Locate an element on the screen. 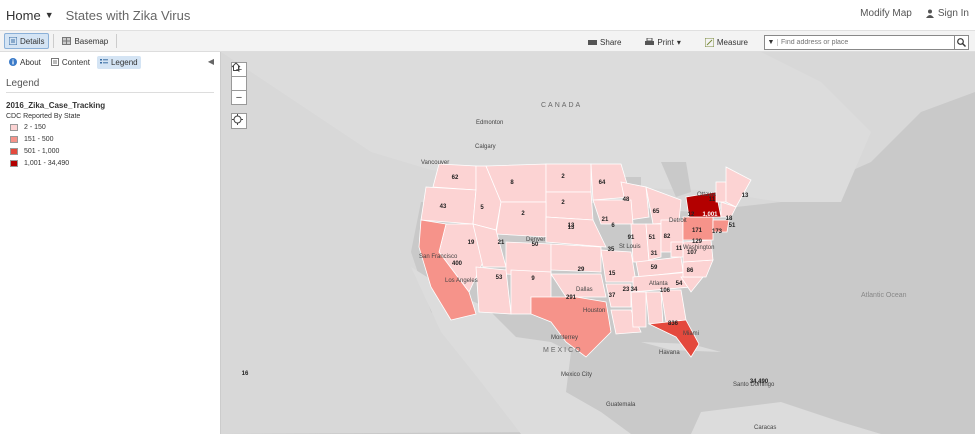  map-title: States with Zika Virus is located at coordinates (128, 15).